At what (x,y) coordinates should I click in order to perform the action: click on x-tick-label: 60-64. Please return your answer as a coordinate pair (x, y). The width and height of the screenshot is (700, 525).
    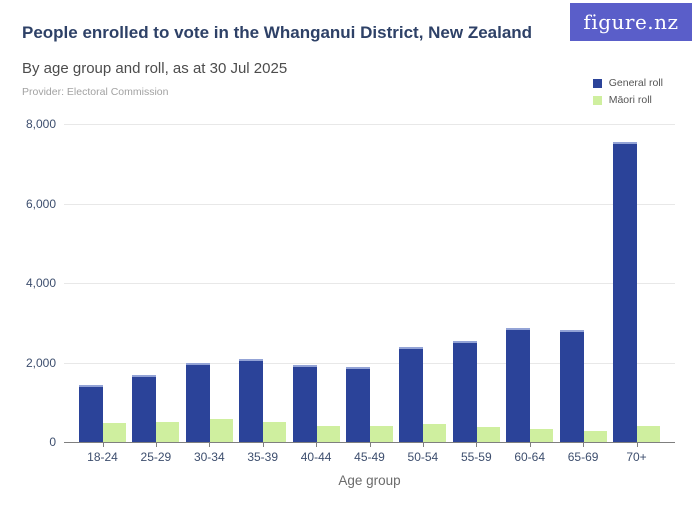
    Looking at the image, I should click on (530, 457).